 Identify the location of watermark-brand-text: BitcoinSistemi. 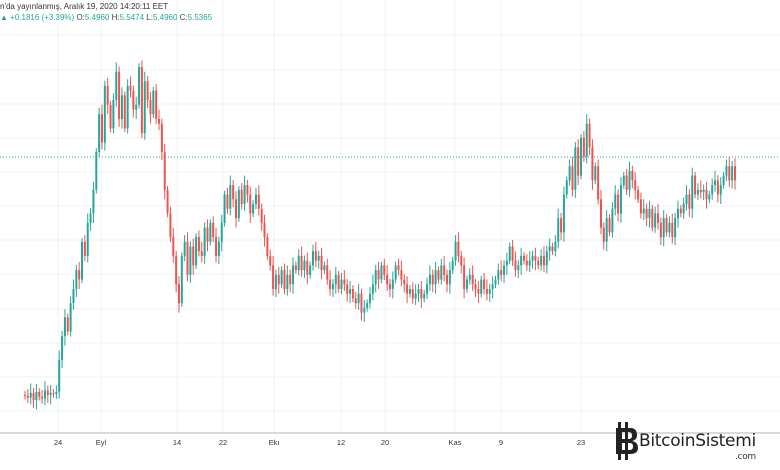
(697, 441).